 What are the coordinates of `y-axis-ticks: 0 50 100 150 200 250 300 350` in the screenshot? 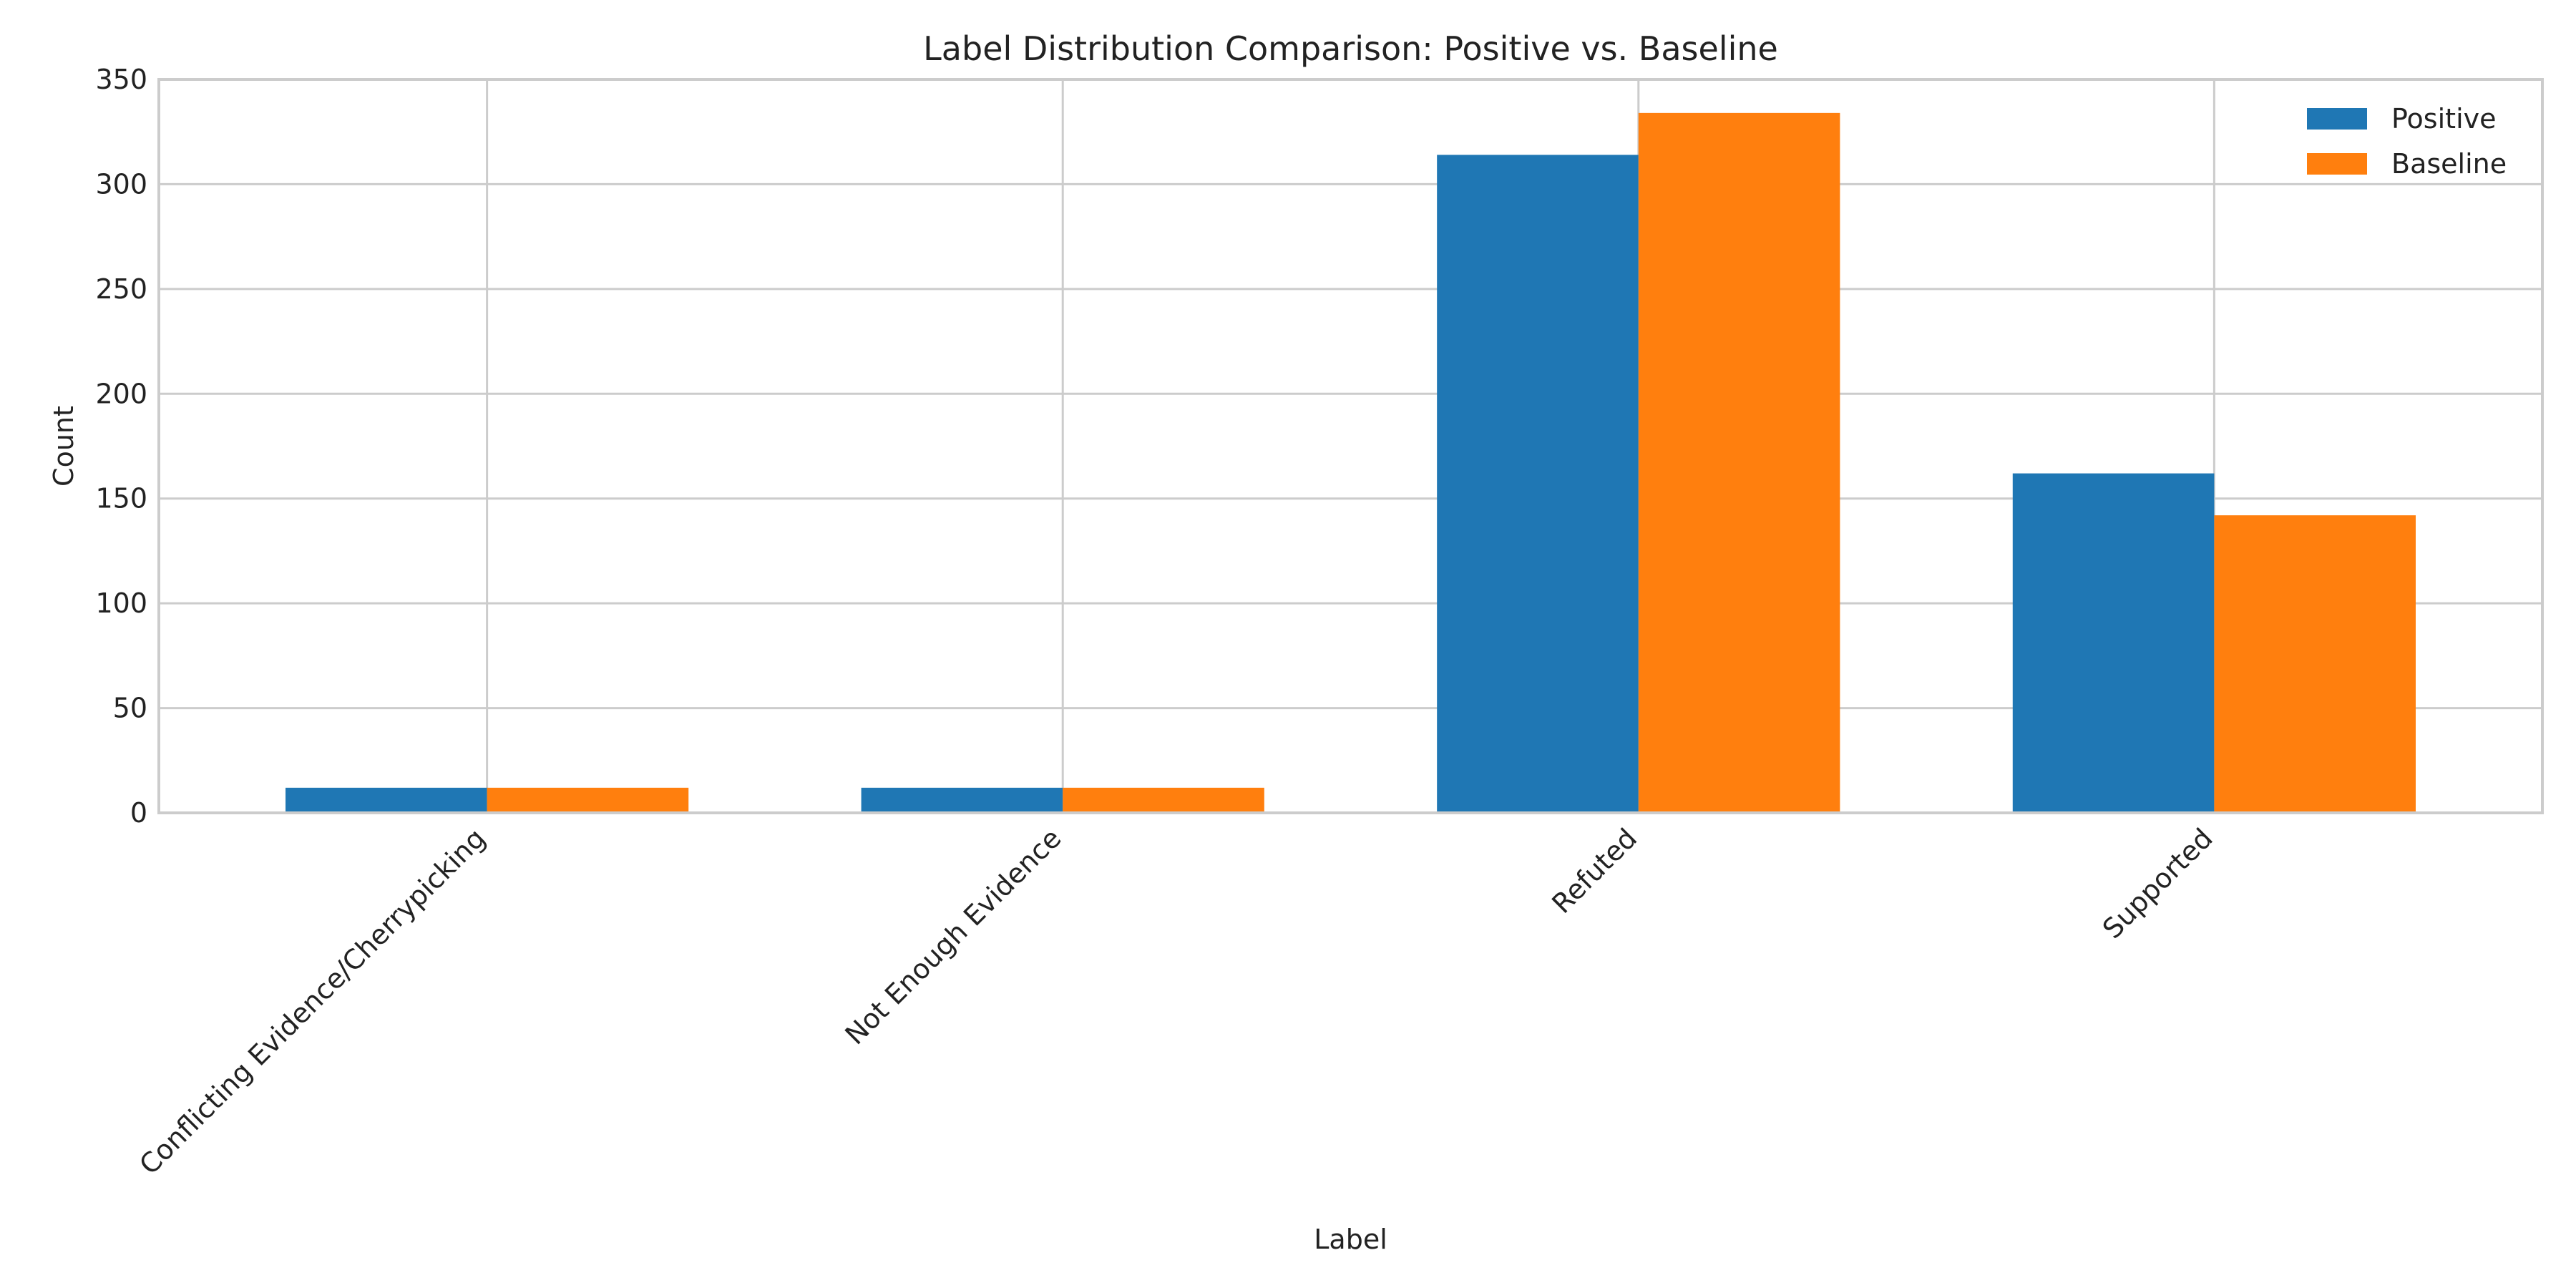 It's located at (121, 446).